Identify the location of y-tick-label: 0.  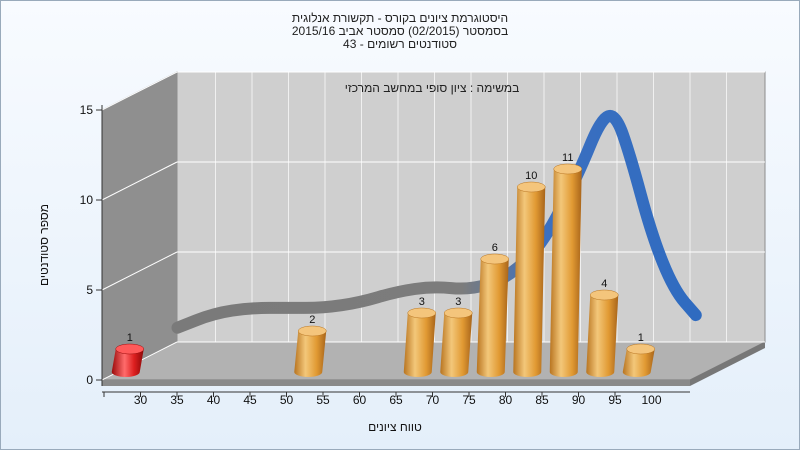
(89, 380).